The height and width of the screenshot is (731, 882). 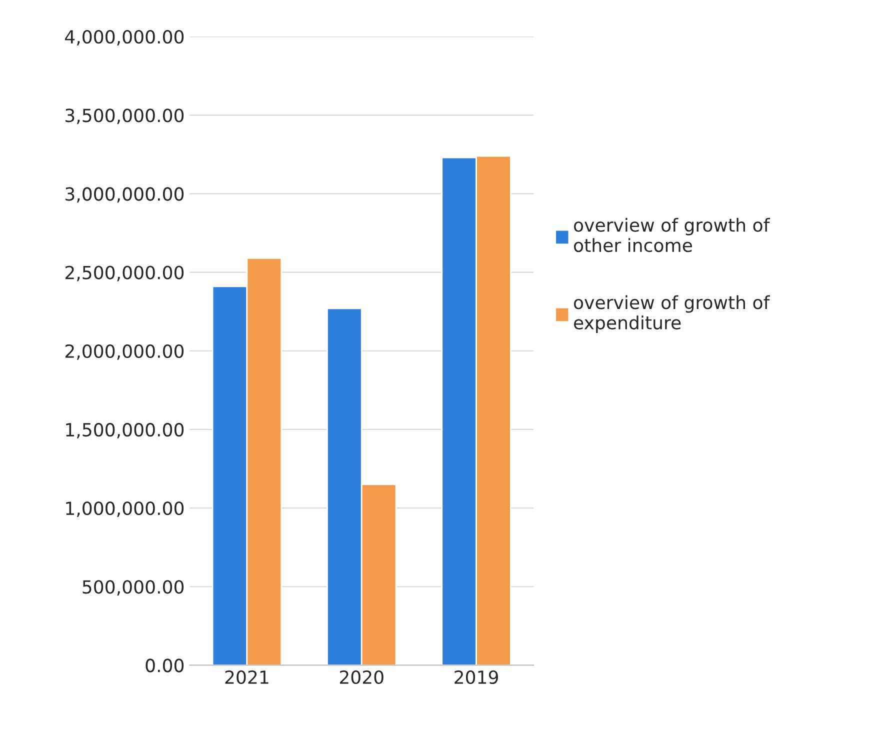 What do you see at coordinates (124, 274) in the screenshot?
I see `y-tick-label: 2,500,000.00` at bounding box center [124, 274].